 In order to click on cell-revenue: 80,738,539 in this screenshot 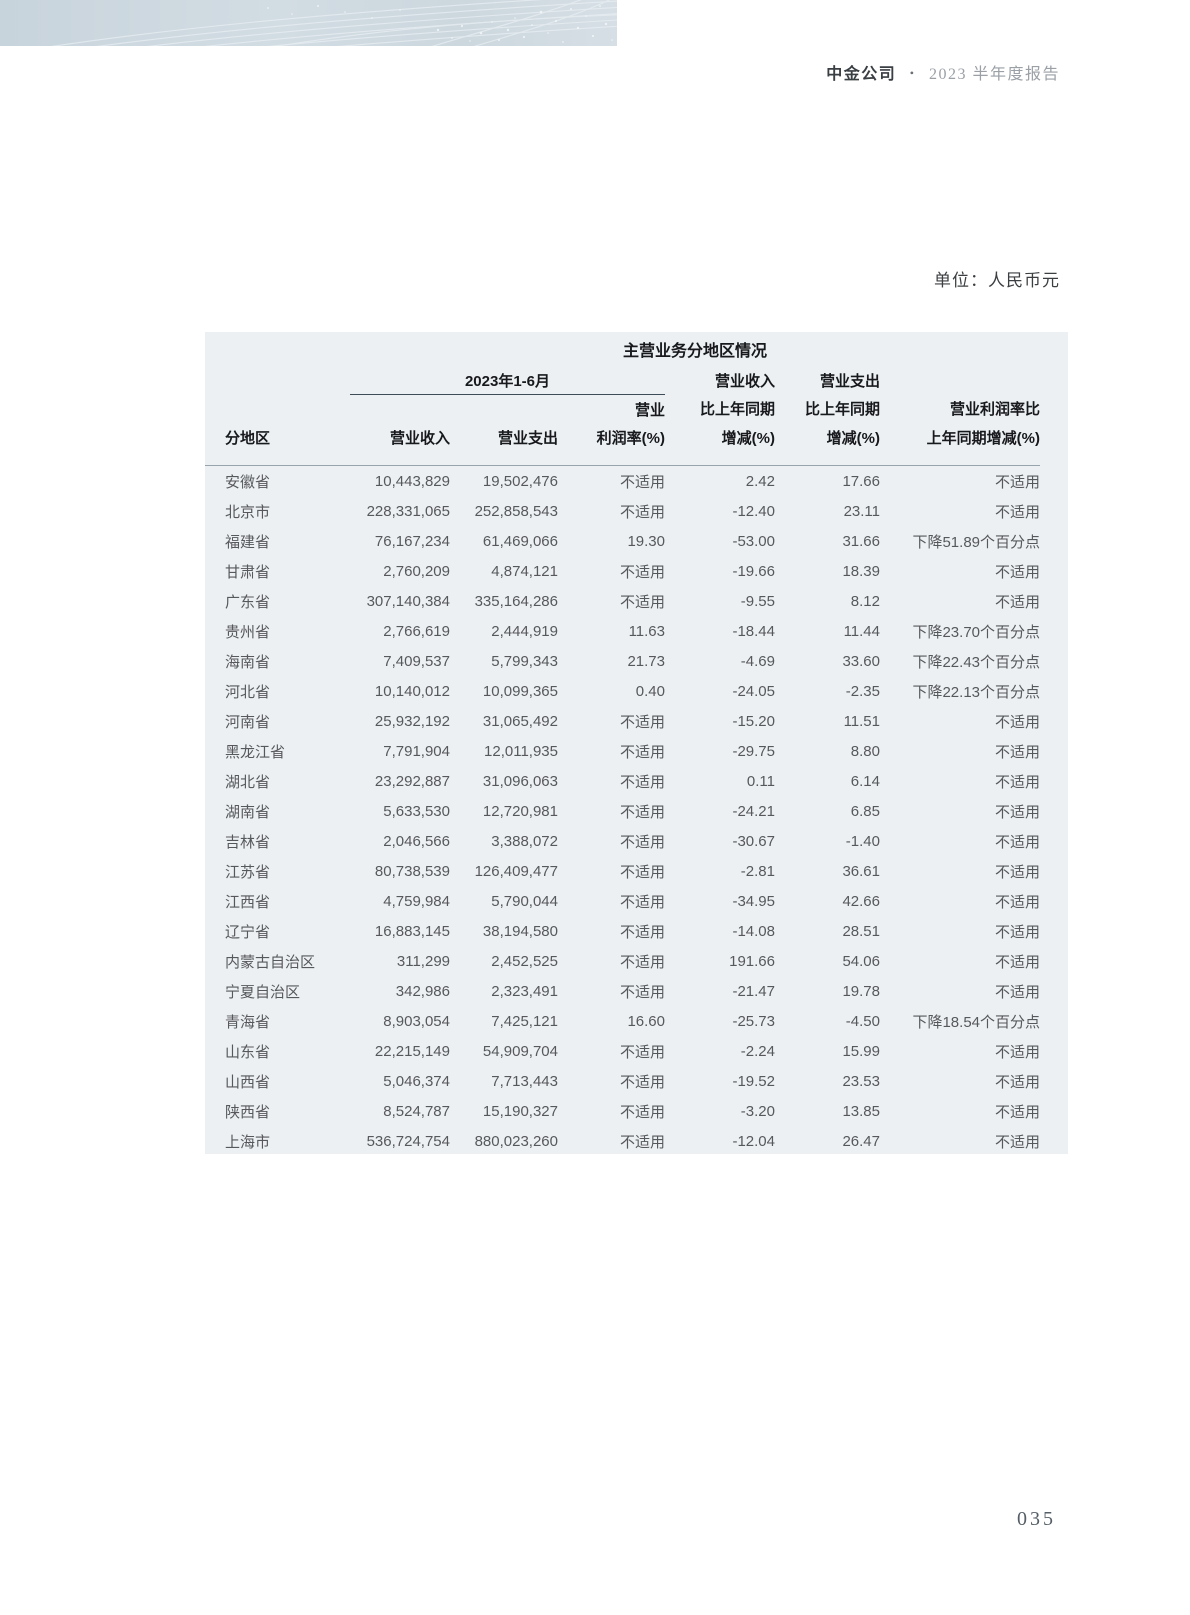, I will do `click(412, 871)`.